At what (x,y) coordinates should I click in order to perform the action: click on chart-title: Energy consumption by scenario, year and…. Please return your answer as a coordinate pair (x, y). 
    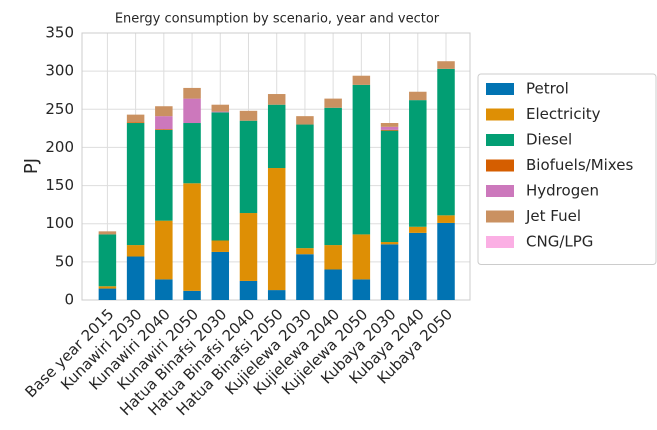
    Looking at the image, I should click on (277, 19).